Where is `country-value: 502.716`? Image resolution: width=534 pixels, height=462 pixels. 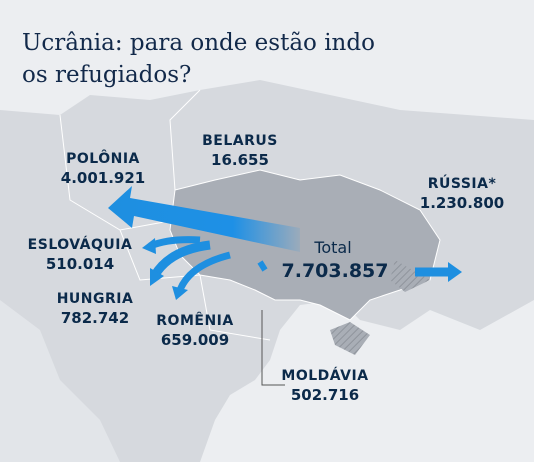 country-value: 502.716 is located at coordinates (325, 395).